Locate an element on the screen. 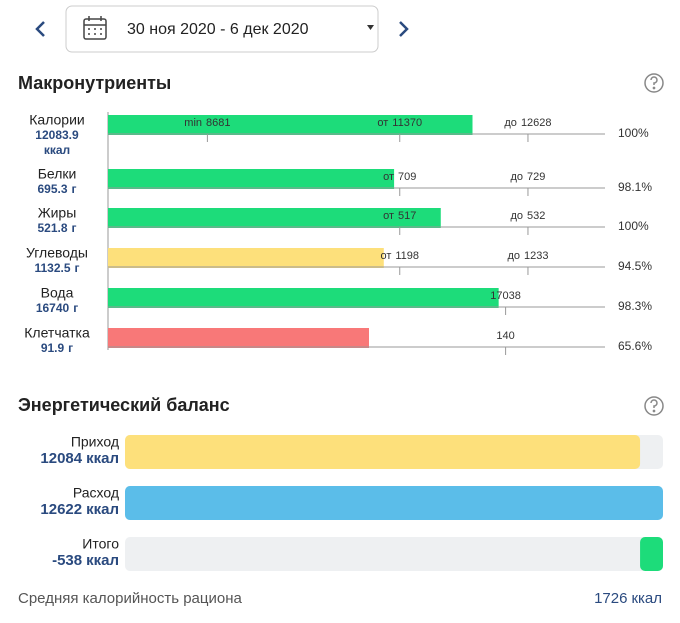 The height and width of the screenshot is (623, 680). marker-label: до 729 is located at coordinates (528, 177).